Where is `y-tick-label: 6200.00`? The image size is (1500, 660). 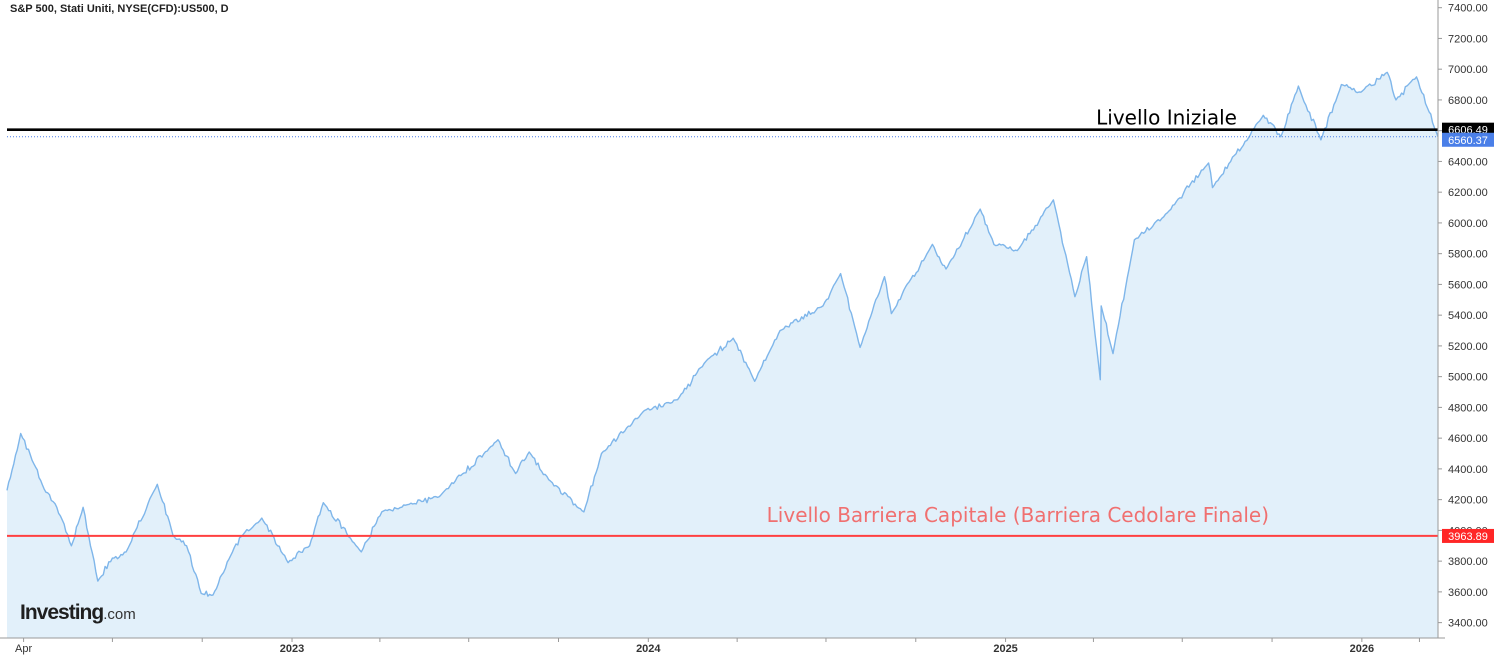
y-tick-label: 6200.00 is located at coordinates (1468, 193).